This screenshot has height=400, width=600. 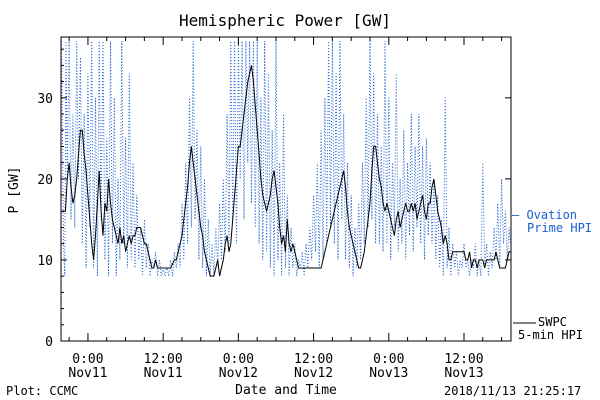 I want to click on legend-ovation-line2: Prime HPI, so click(x=559, y=228).